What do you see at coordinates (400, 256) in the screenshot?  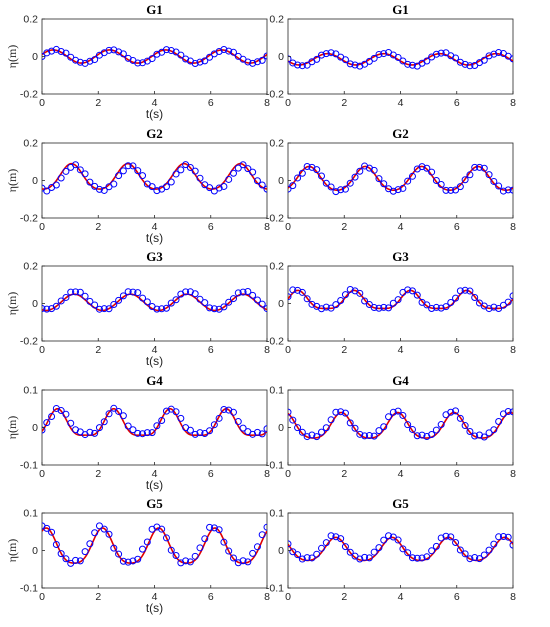 I see `subplot-title: G3` at bounding box center [400, 256].